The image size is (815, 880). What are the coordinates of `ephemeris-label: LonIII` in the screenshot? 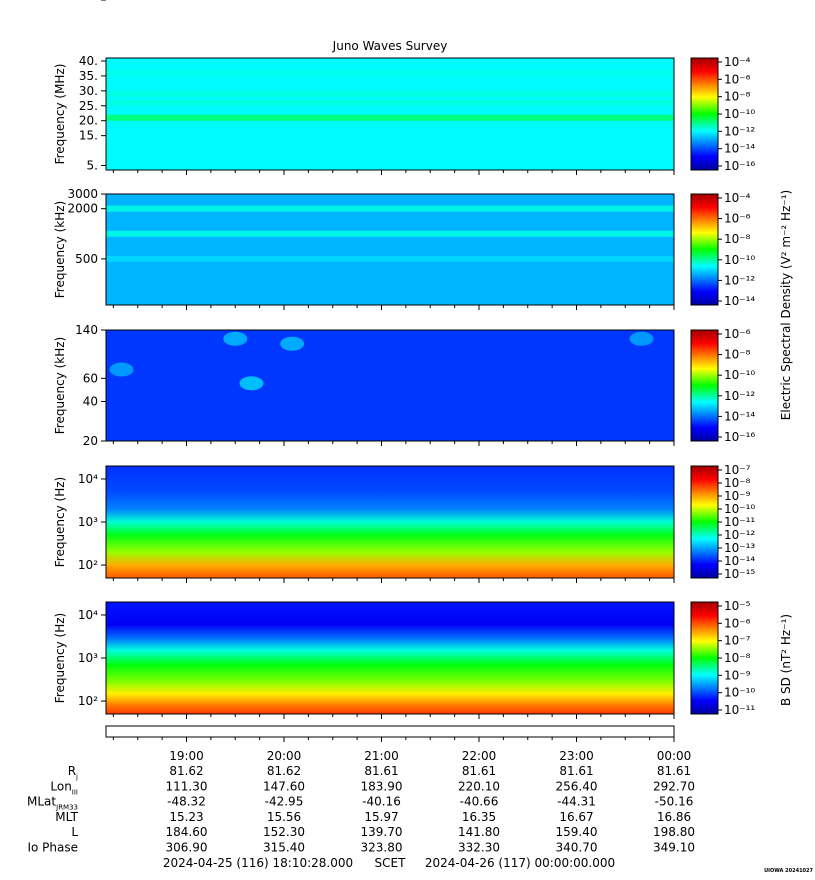 It's located at (64, 787).